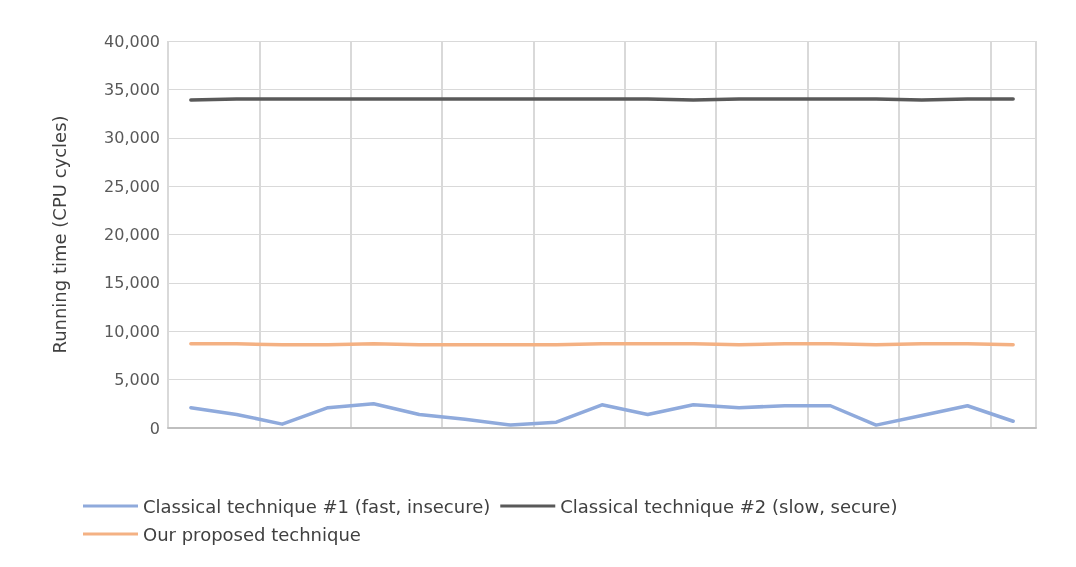 This screenshot has width=1076, height=567. Describe the element at coordinates (132, 89) in the screenshot. I see `y-tick-label: 35,000` at that location.